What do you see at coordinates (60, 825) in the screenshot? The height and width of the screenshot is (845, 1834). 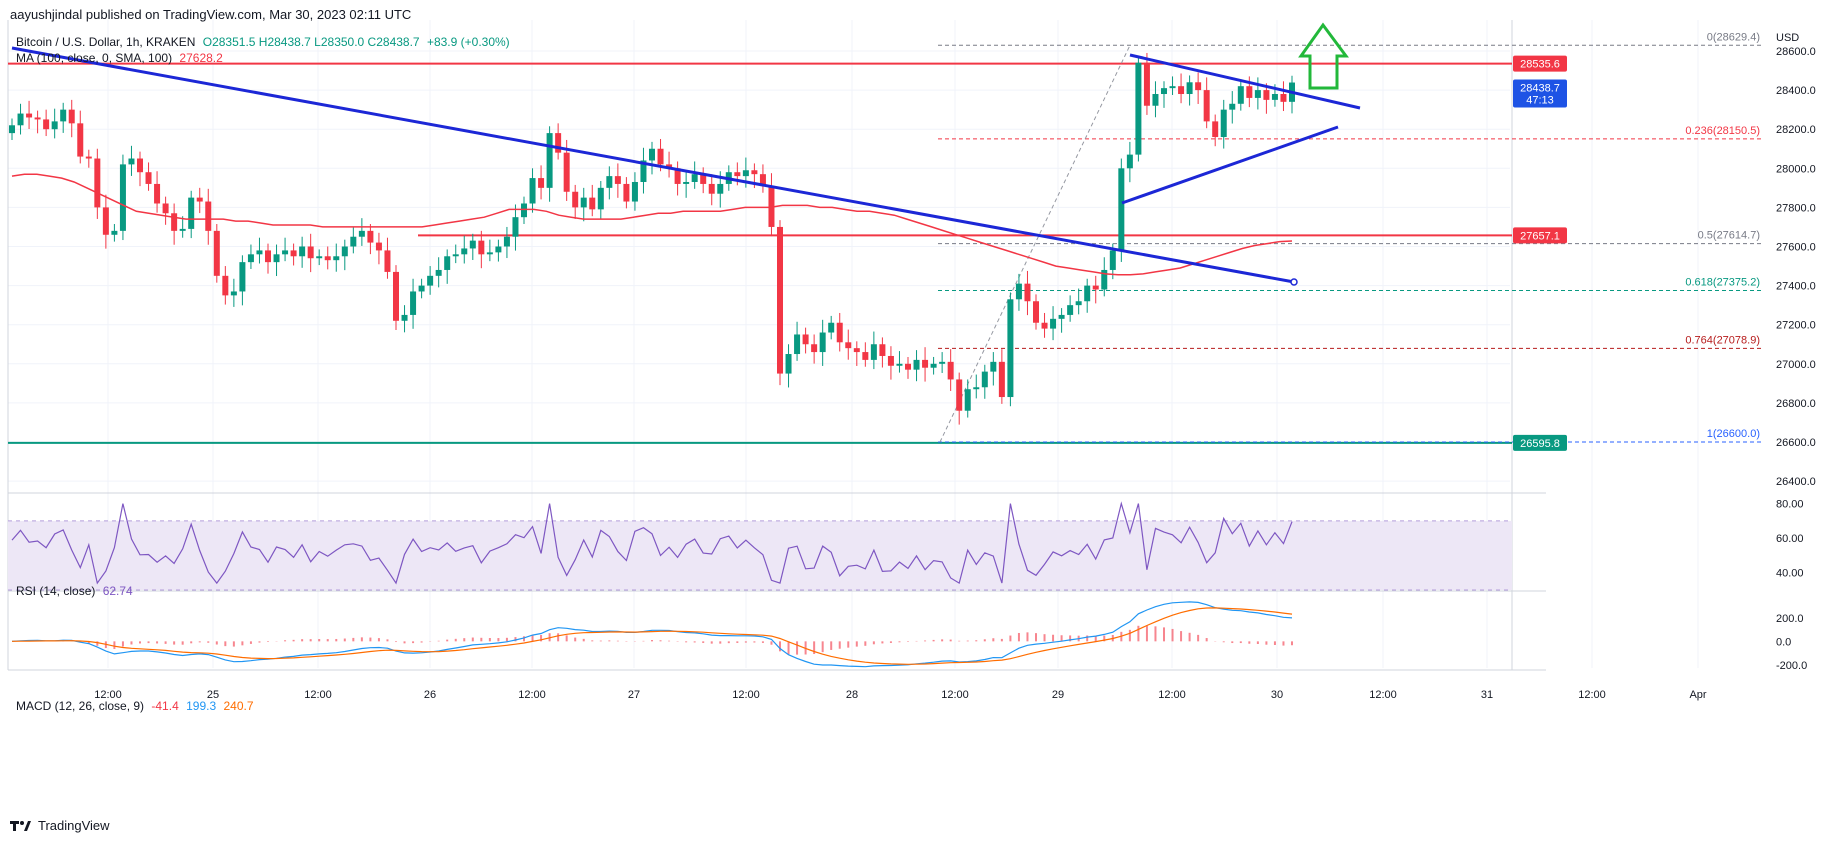 I see `footer-brand: TradingView` at bounding box center [60, 825].